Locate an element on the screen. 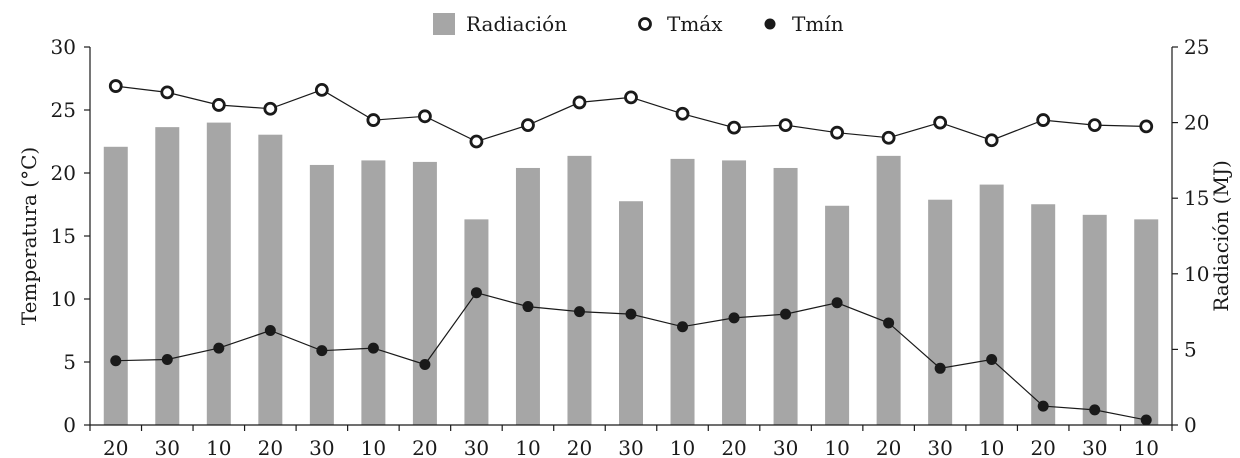 This screenshot has height=458, width=1240. y-right-tick-label: 15 is located at coordinates (1196, 198).